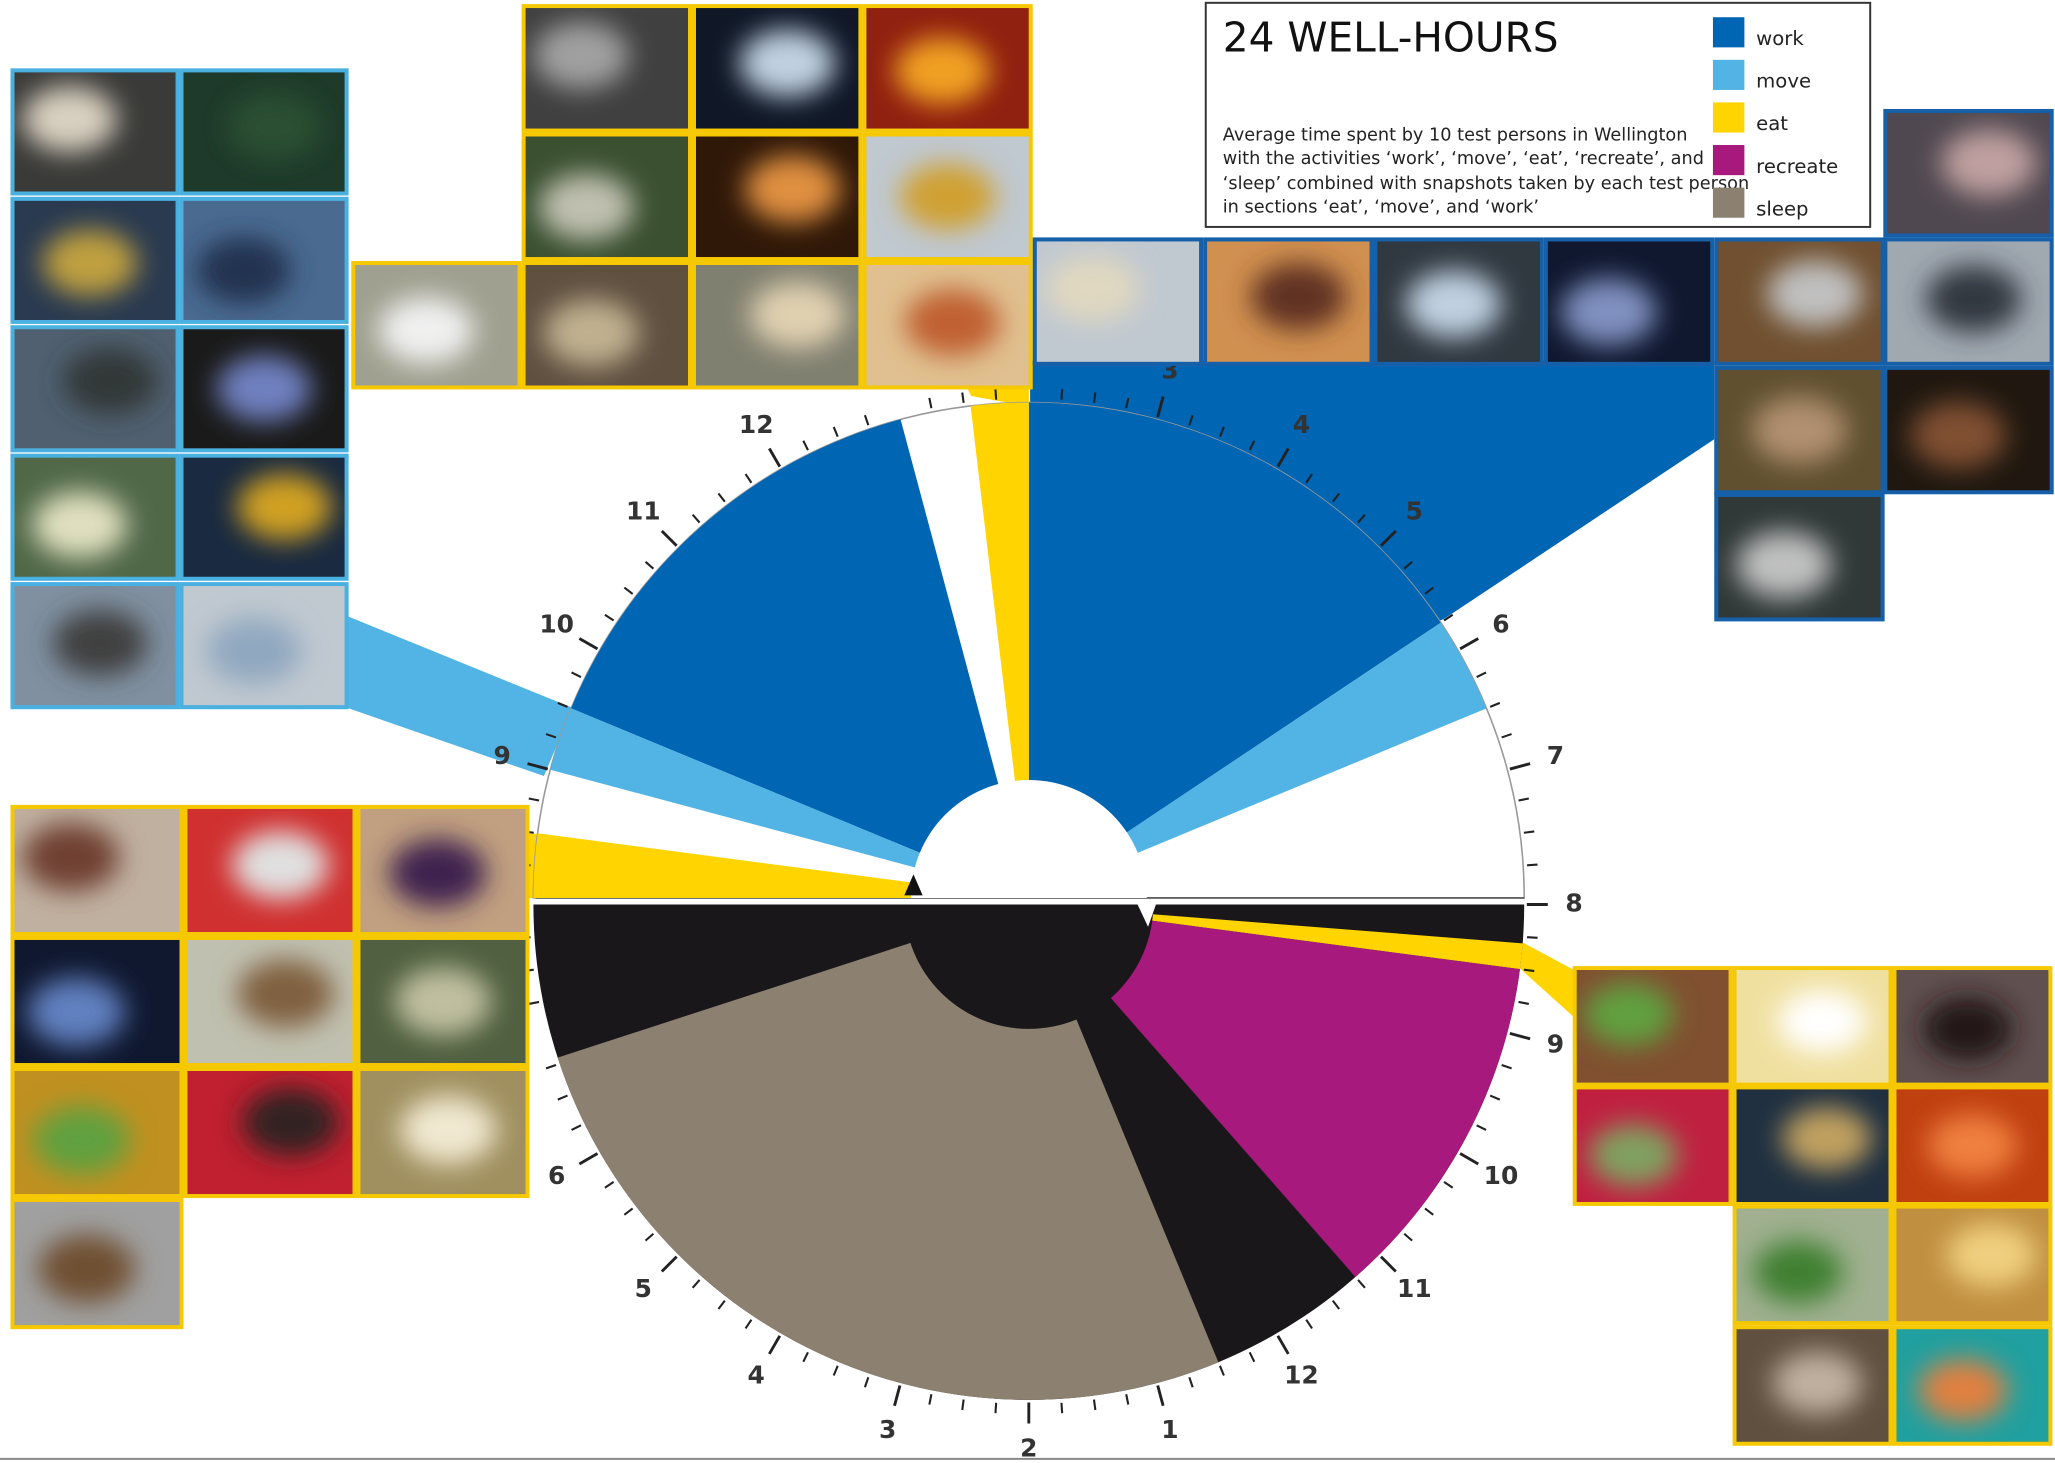 The image size is (2055, 1463). Describe the element at coordinates (1573, 902) in the screenshot. I see `hour-label: 8` at that location.